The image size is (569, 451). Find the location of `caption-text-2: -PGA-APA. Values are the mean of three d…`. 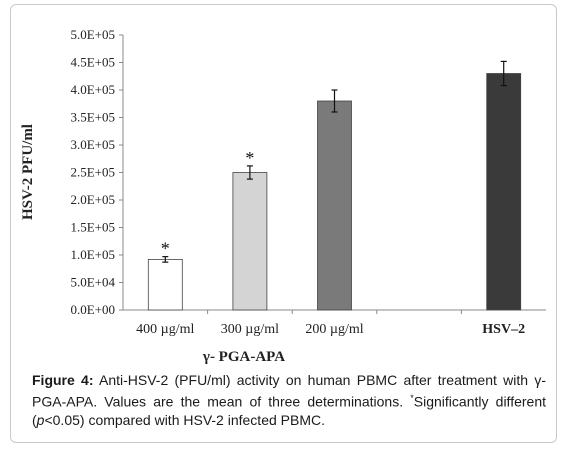

caption-text-2: -PGA-APA. Values are the mean of three d… is located at coordinates (289, 391).